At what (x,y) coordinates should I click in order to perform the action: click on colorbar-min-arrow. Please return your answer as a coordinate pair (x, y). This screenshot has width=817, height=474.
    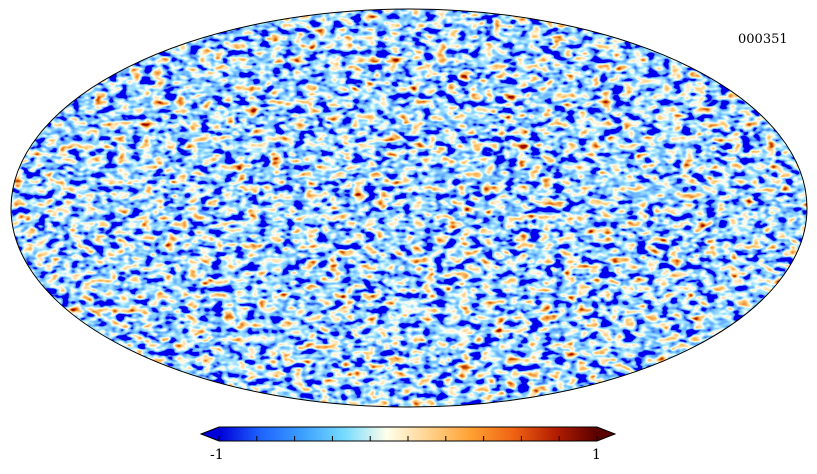
    Looking at the image, I should click on (210, 434).